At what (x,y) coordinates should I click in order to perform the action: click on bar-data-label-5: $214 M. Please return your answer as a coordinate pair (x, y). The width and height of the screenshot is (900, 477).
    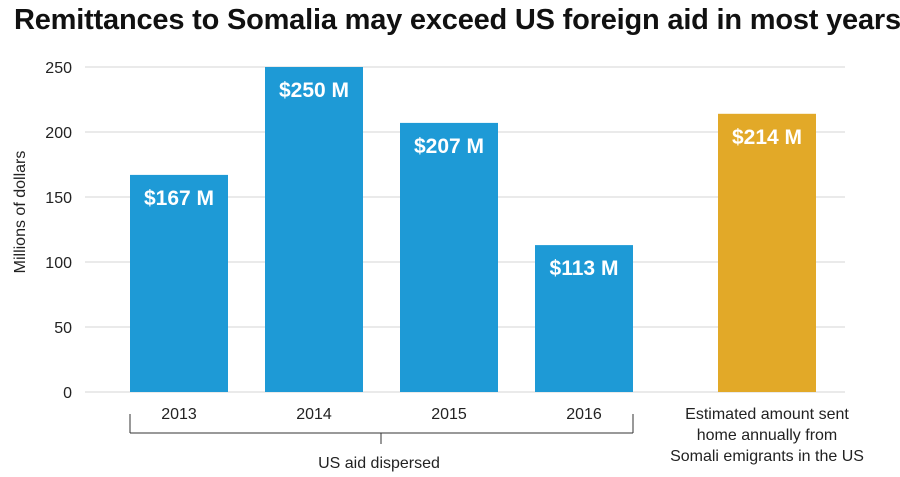
    Looking at the image, I should click on (767, 137).